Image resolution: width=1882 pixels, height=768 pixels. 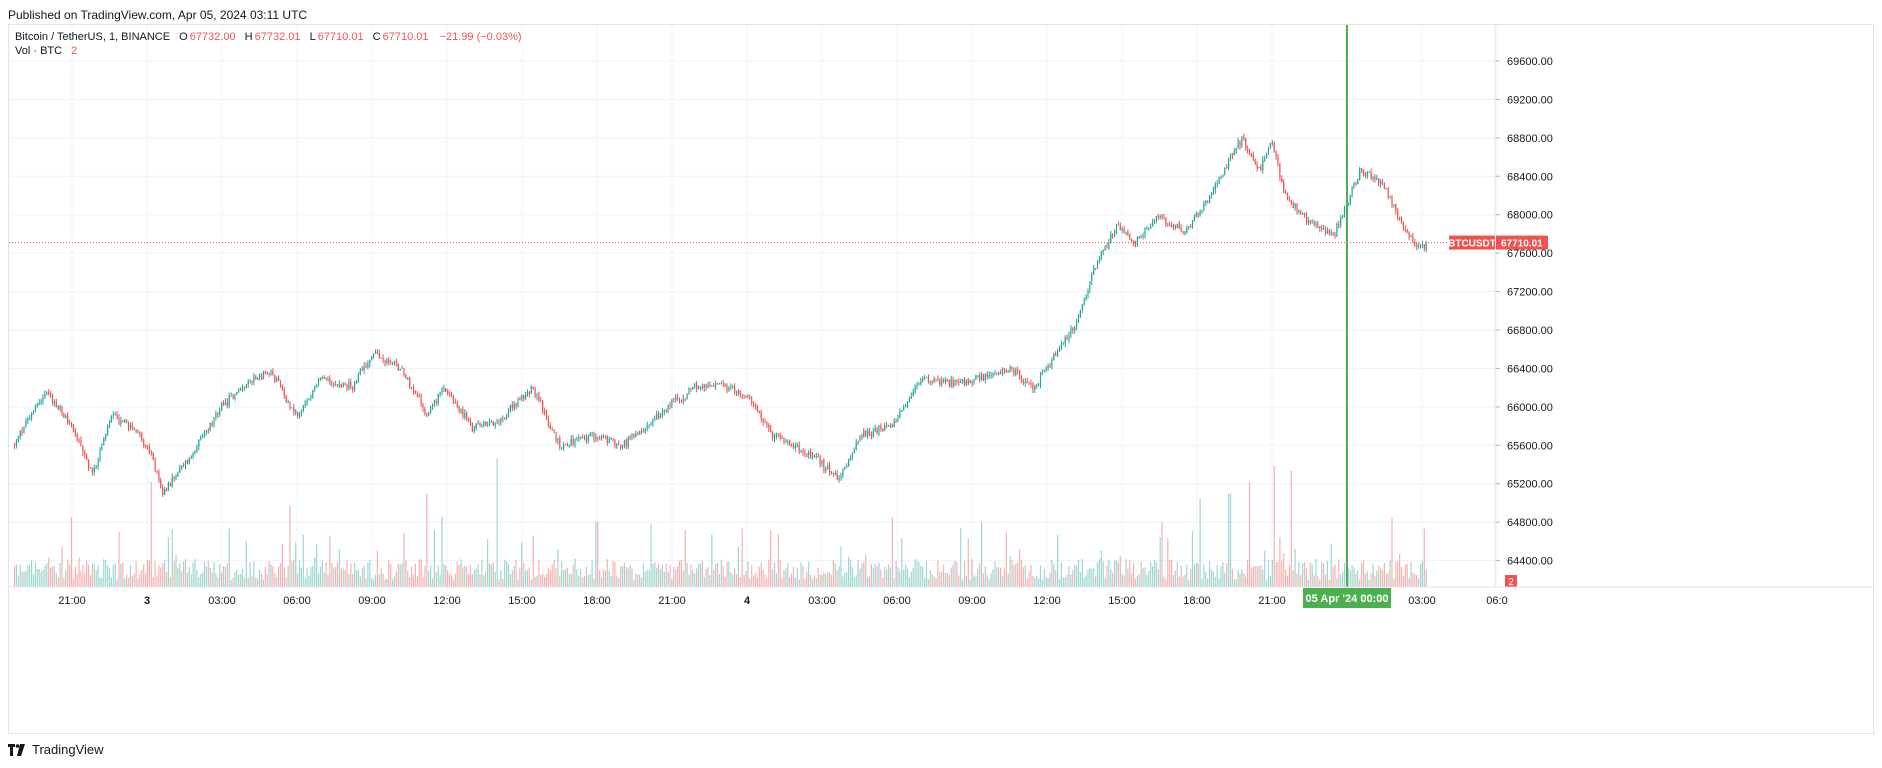 I want to click on y-tick-label: 65200.00, so click(x=1530, y=485).